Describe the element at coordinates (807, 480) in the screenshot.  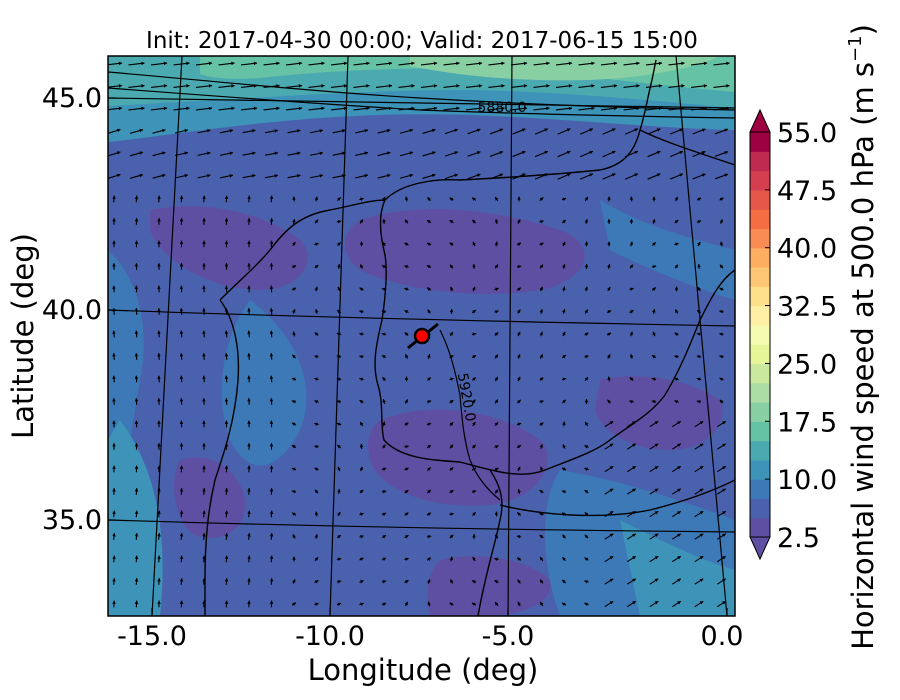
I see `colorbar-tick-label: 10.0` at that location.